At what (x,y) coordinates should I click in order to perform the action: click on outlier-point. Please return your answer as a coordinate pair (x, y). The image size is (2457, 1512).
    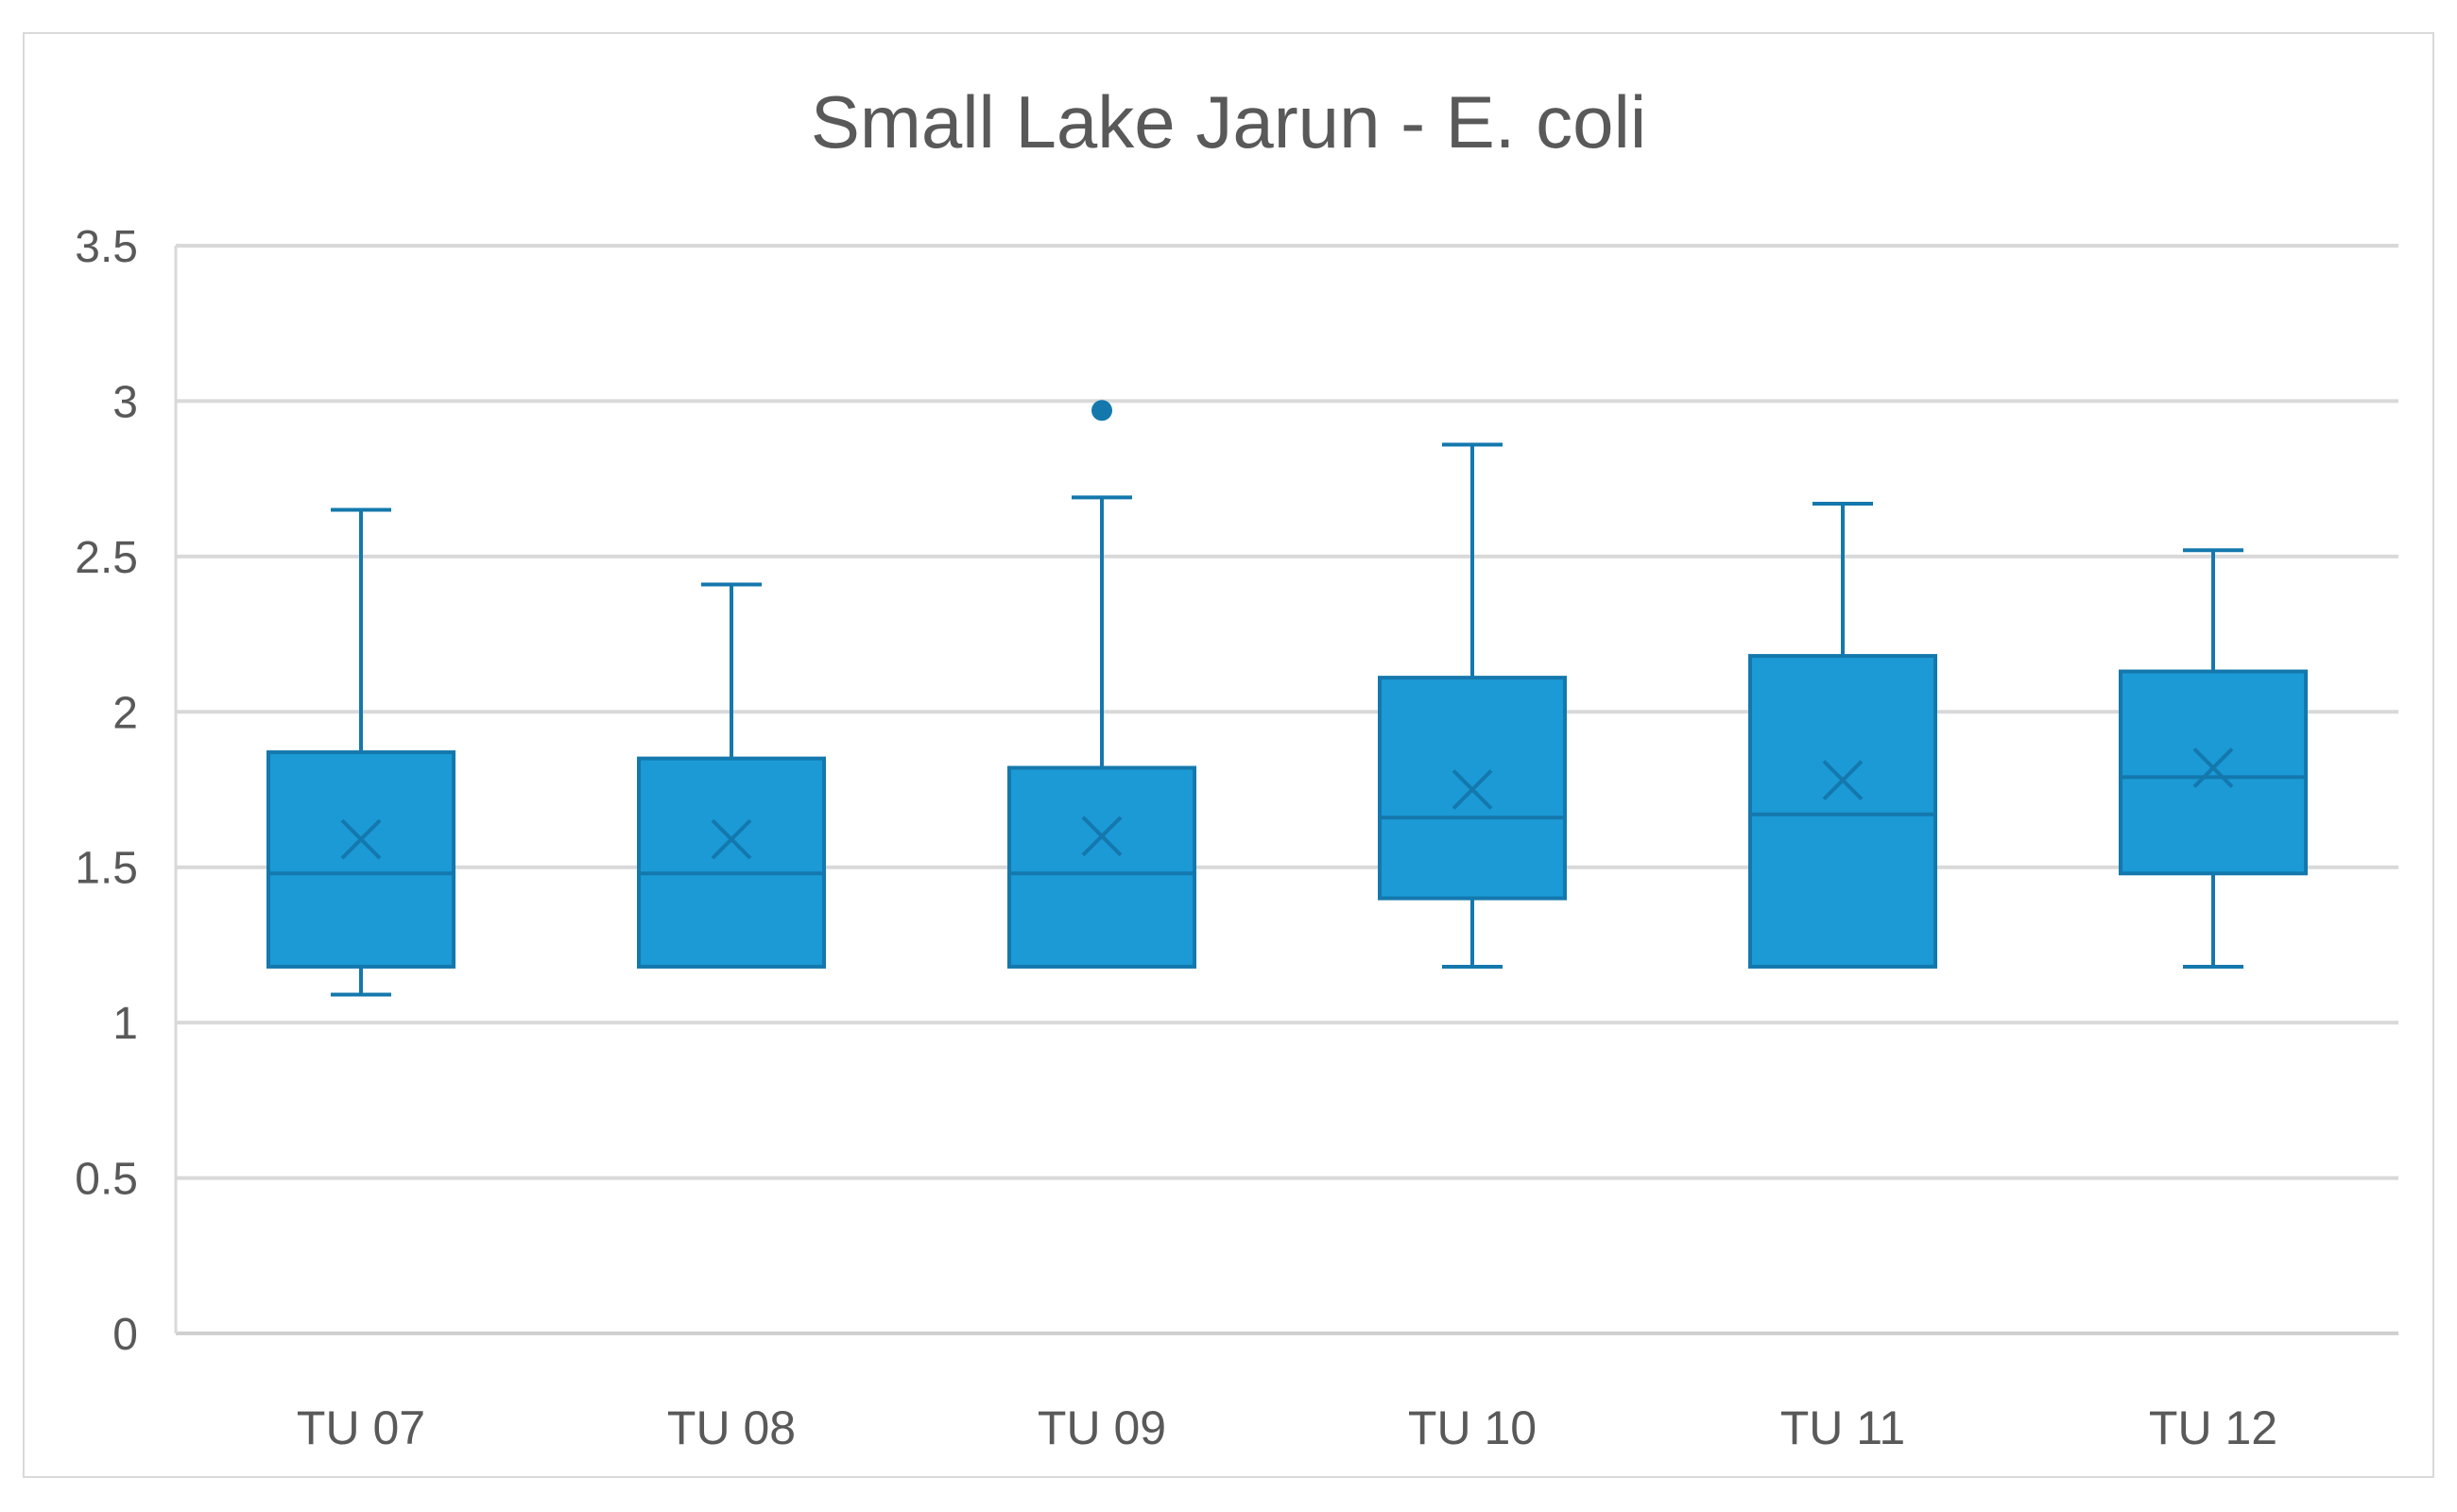
    Looking at the image, I should click on (1101, 410).